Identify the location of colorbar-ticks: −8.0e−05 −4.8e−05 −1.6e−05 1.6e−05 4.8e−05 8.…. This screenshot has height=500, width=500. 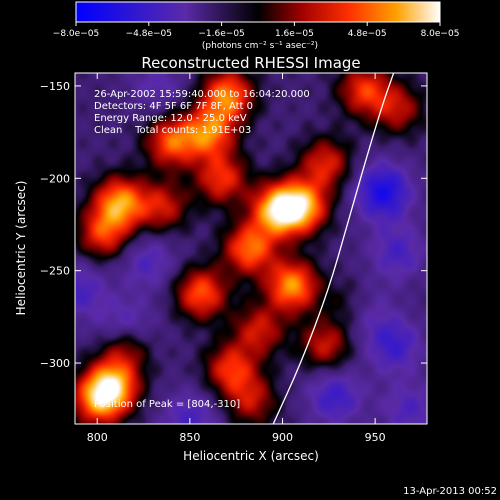
(256, 30).